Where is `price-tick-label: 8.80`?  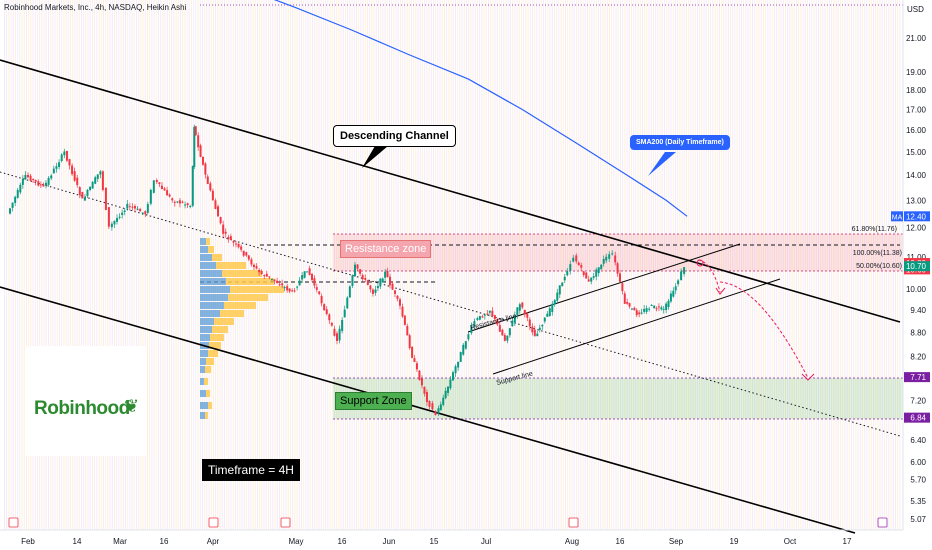
price-tick-label: 8.80 is located at coordinates (918, 332).